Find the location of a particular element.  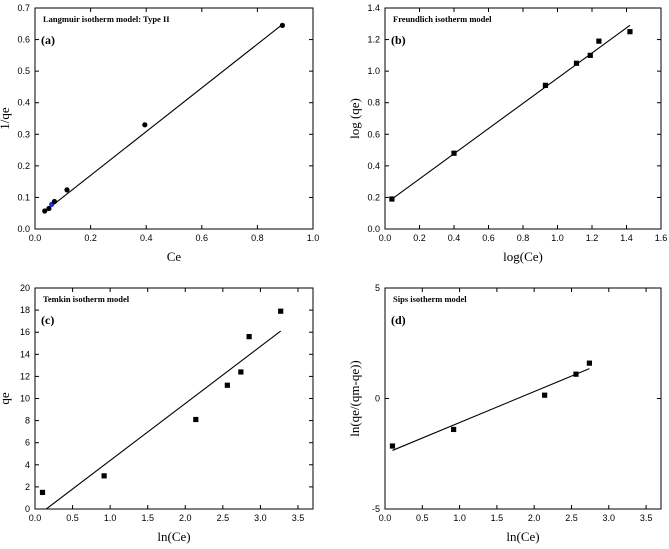

y-tick-label: -5 is located at coordinates (376, 509).